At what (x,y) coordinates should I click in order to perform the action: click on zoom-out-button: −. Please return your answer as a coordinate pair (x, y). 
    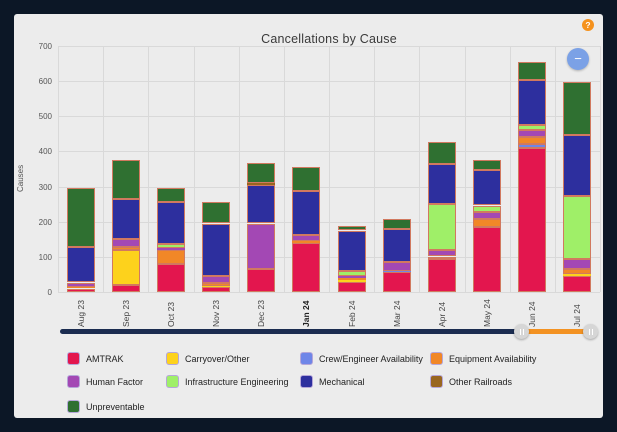
    Looking at the image, I should click on (578, 59).